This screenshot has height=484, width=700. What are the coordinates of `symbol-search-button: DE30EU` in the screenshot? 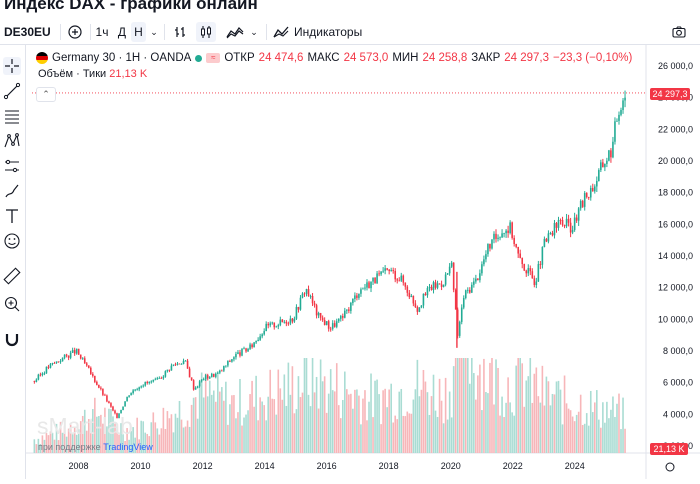 It's located at (27, 32).